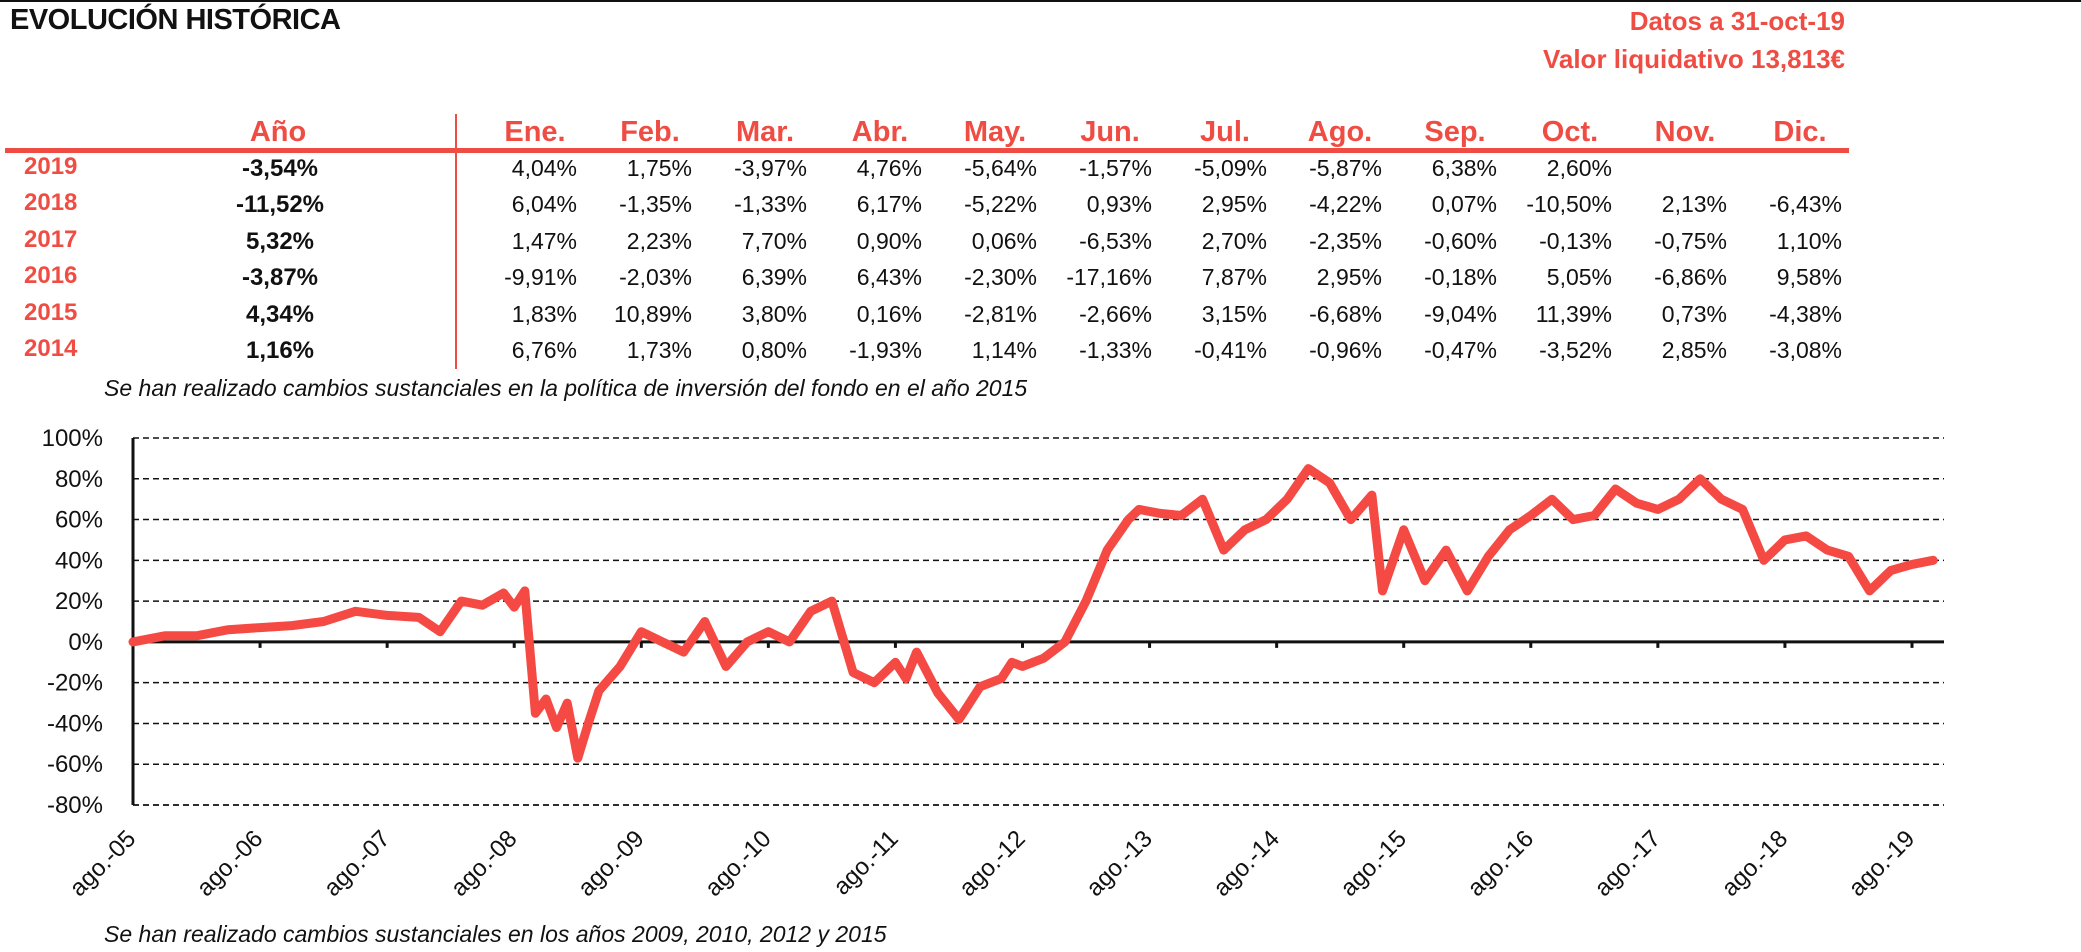 This screenshot has width=2081, height=952. I want to click on month-return-cell: -5,87%, so click(1345, 168).